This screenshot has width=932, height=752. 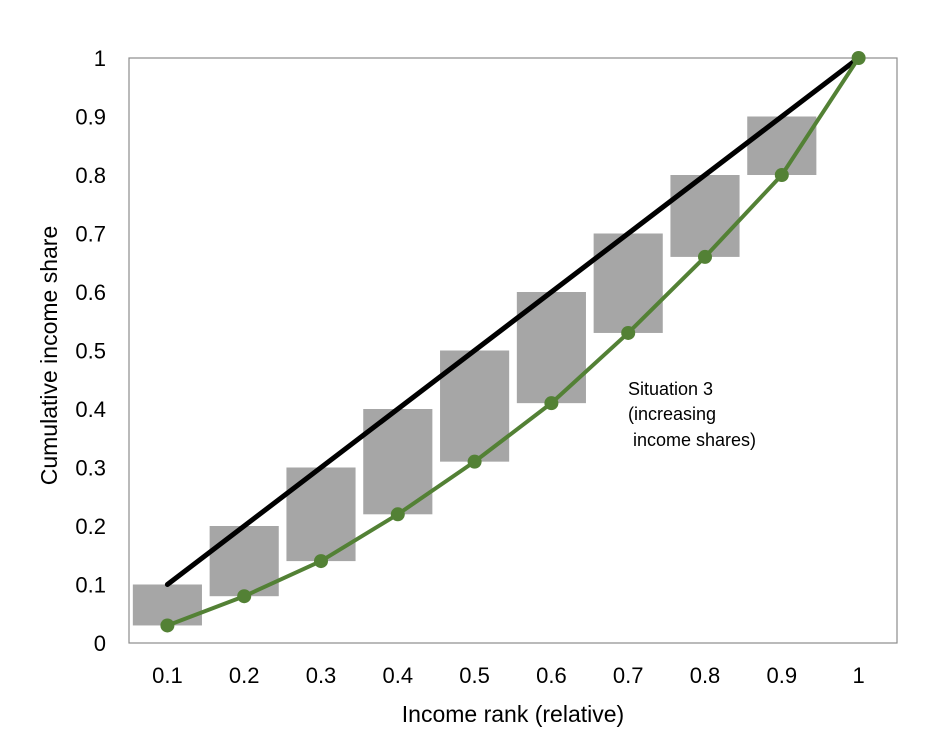 What do you see at coordinates (100, 643) in the screenshot?
I see `y-tick-label: 0` at bounding box center [100, 643].